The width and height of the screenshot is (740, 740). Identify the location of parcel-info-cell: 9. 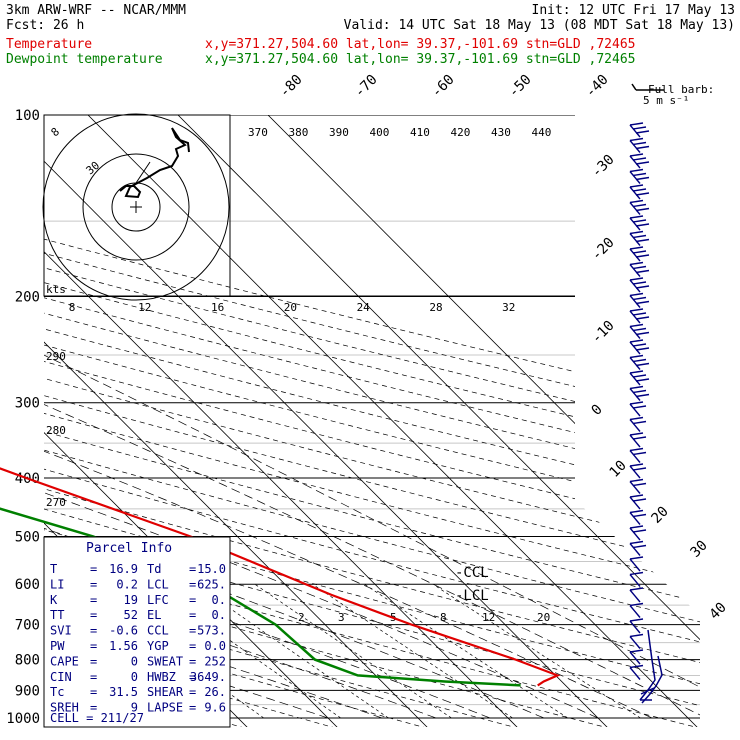
(134, 708).